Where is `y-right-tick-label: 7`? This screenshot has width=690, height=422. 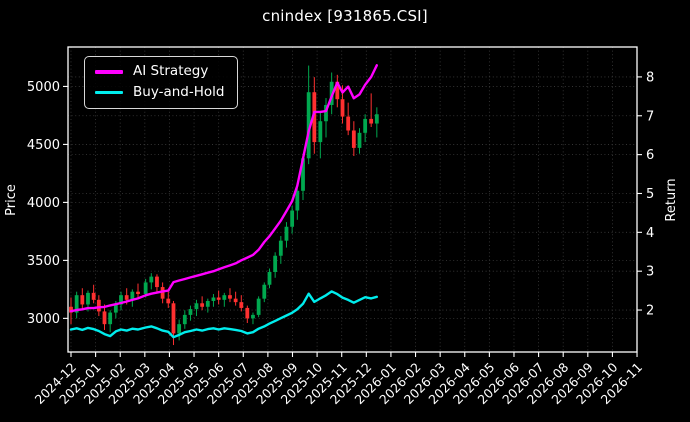 y-right-tick-label: 7 is located at coordinates (650, 116).